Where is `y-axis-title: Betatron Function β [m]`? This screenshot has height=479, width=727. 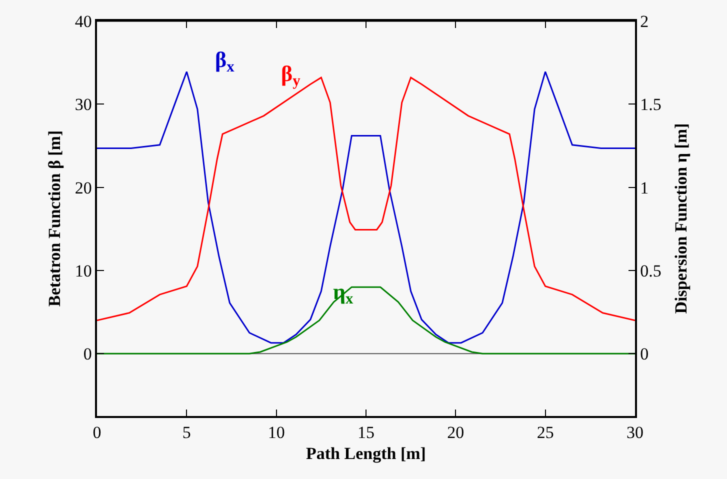
y-axis-title: Betatron Function β [m] is located at coordinates (54, 218).